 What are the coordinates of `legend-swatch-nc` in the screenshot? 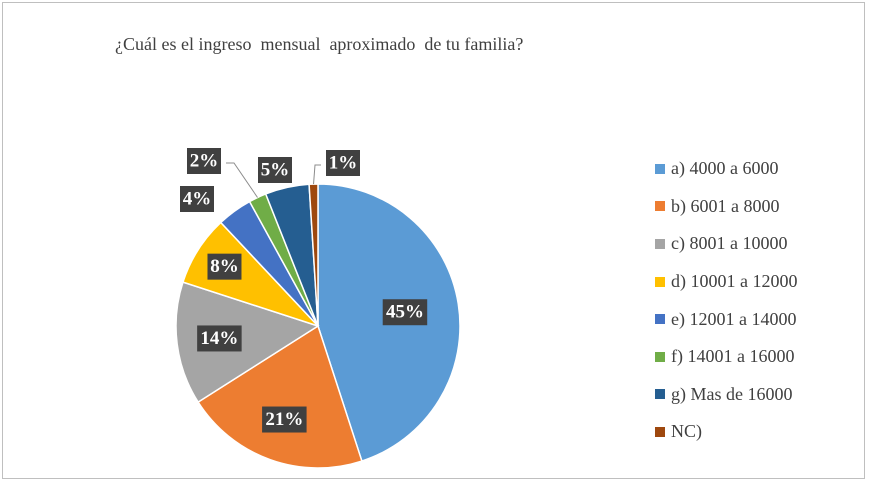 It's located at (660, 431).